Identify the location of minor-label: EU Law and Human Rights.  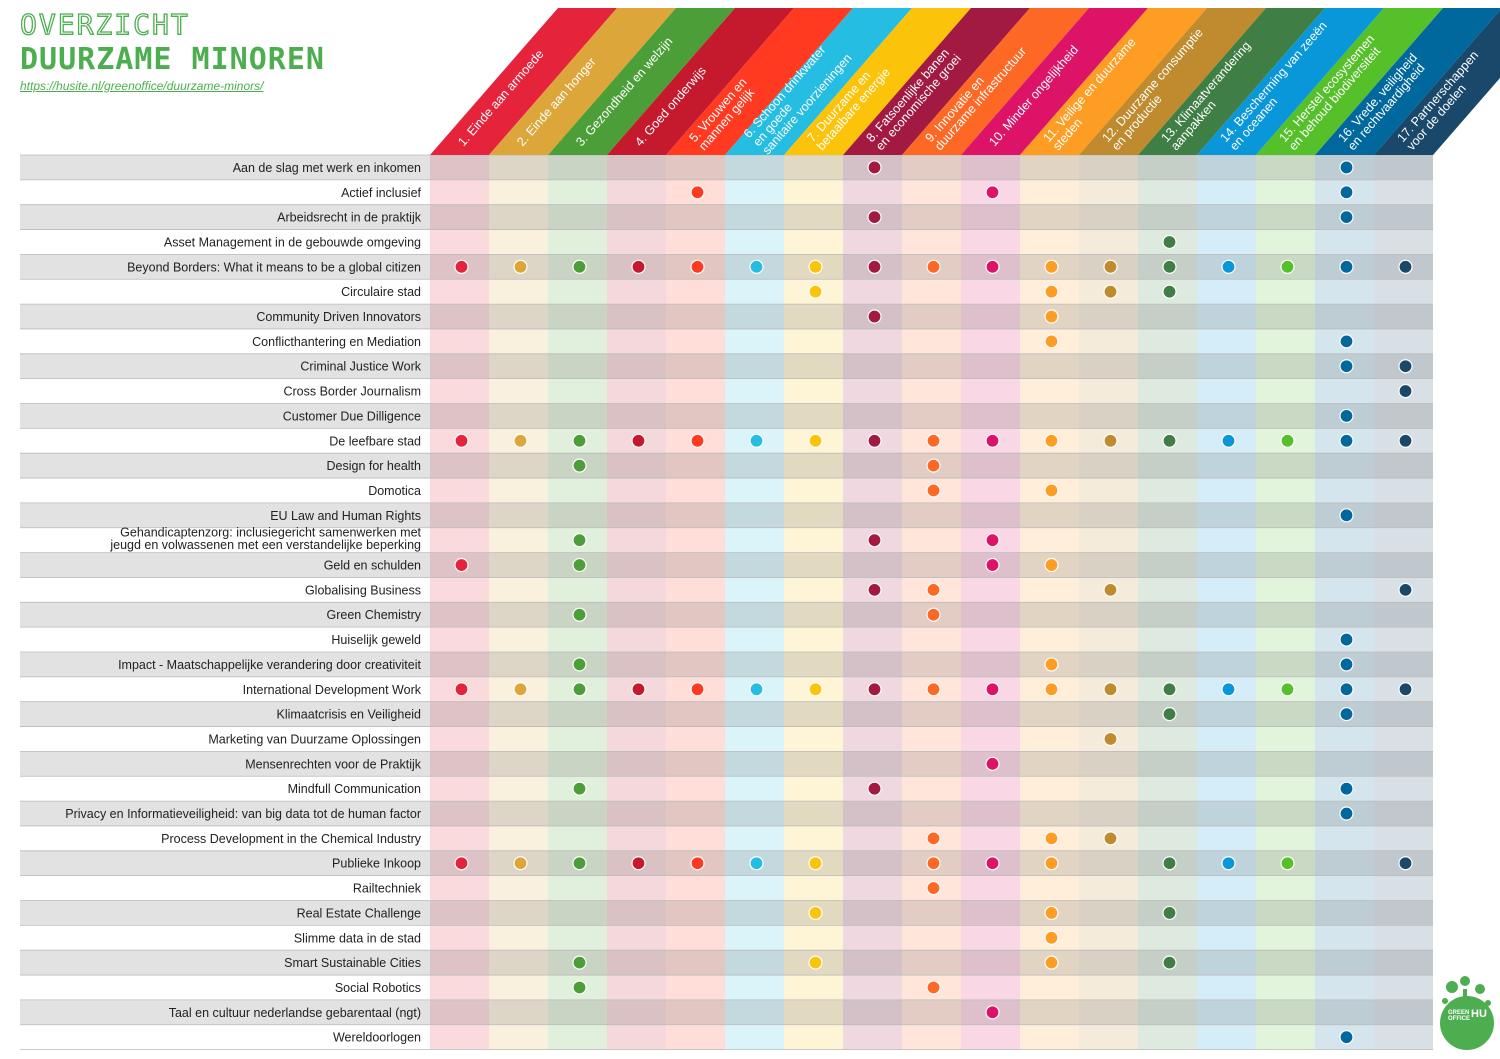
(345, 516).